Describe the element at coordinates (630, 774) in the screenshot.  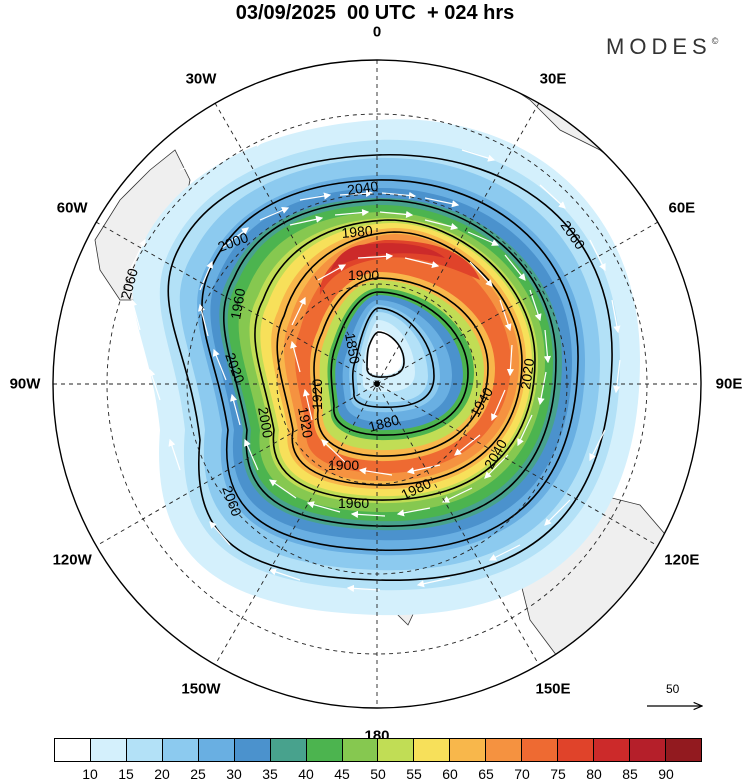
I see `colorbar-tick-label: 85` at that location.